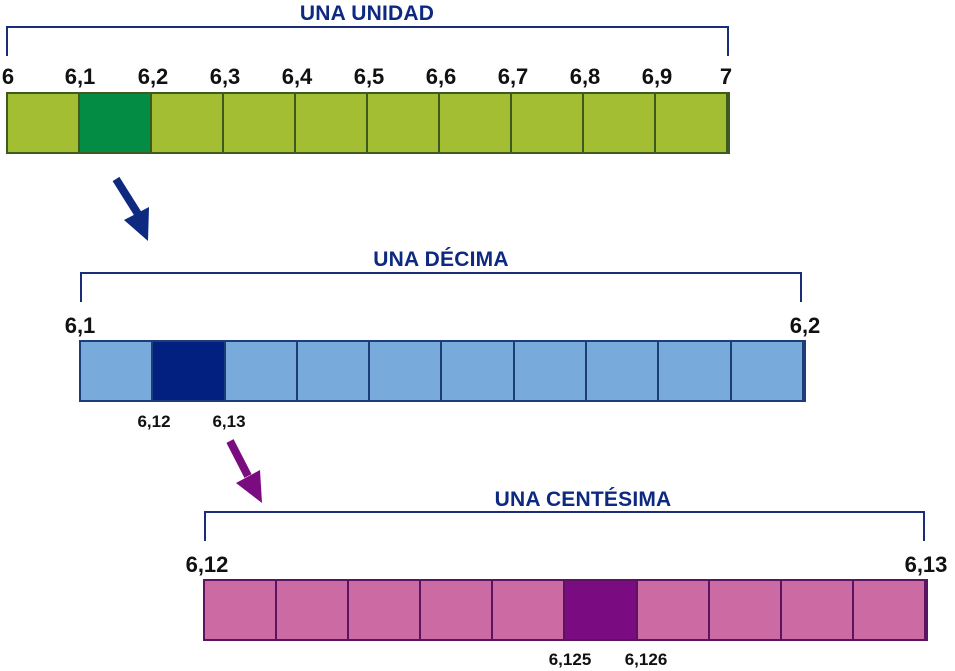  I want to click on unit-bar, so click(368, 123).